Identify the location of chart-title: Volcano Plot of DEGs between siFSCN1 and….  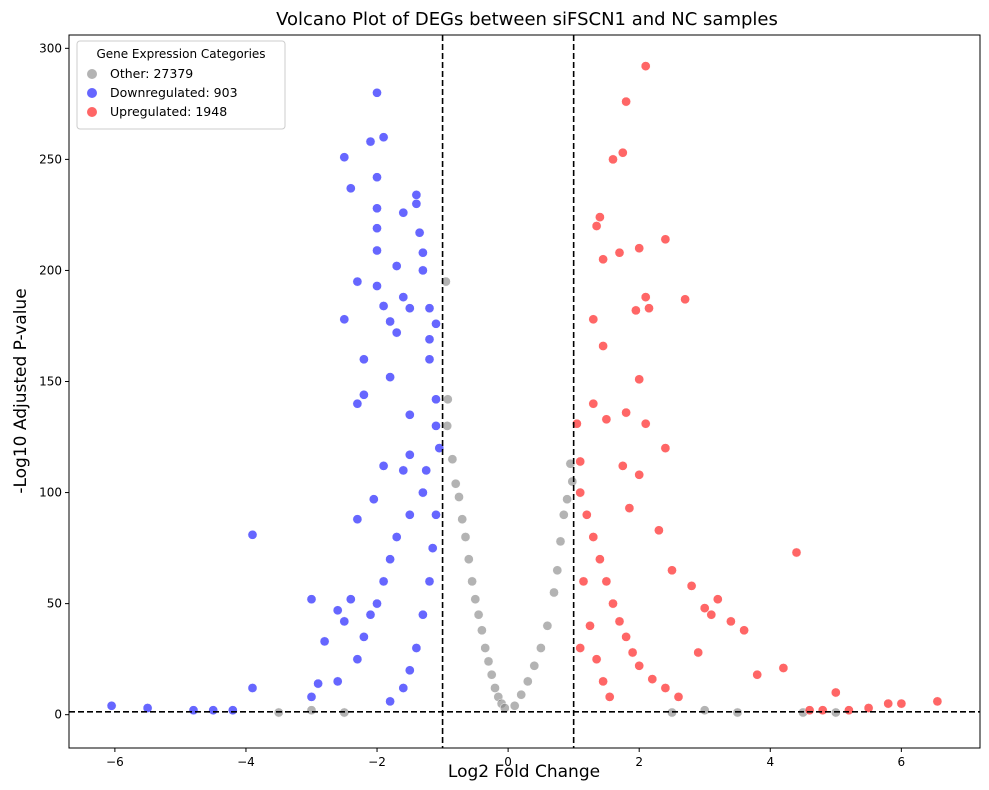
(527, 19).